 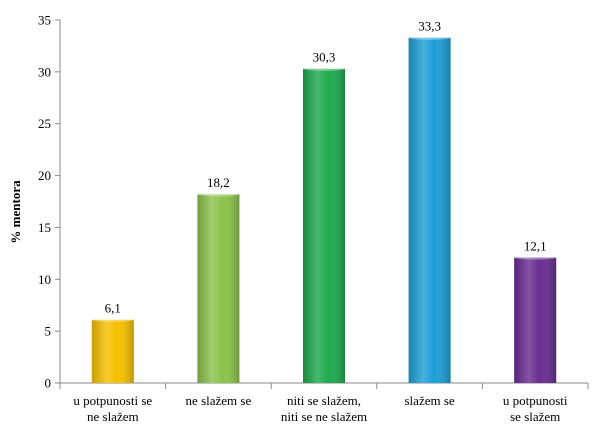 I want to click on x-category-label: ne slažem se, so click(x=219, y=400).